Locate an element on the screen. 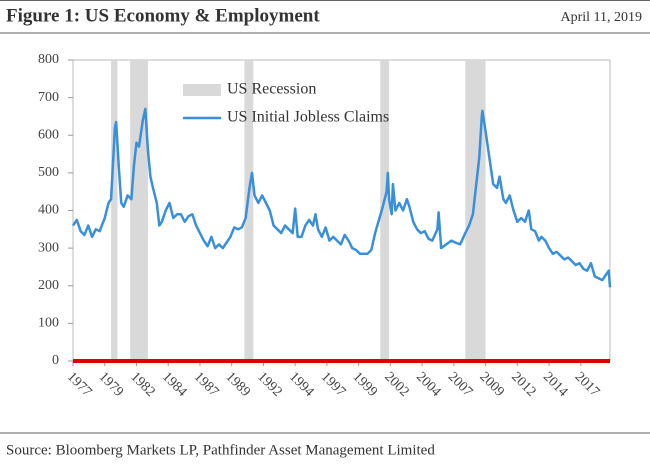  legend-label: US Initial Jobless Claims is located at coordinates (308, 117).